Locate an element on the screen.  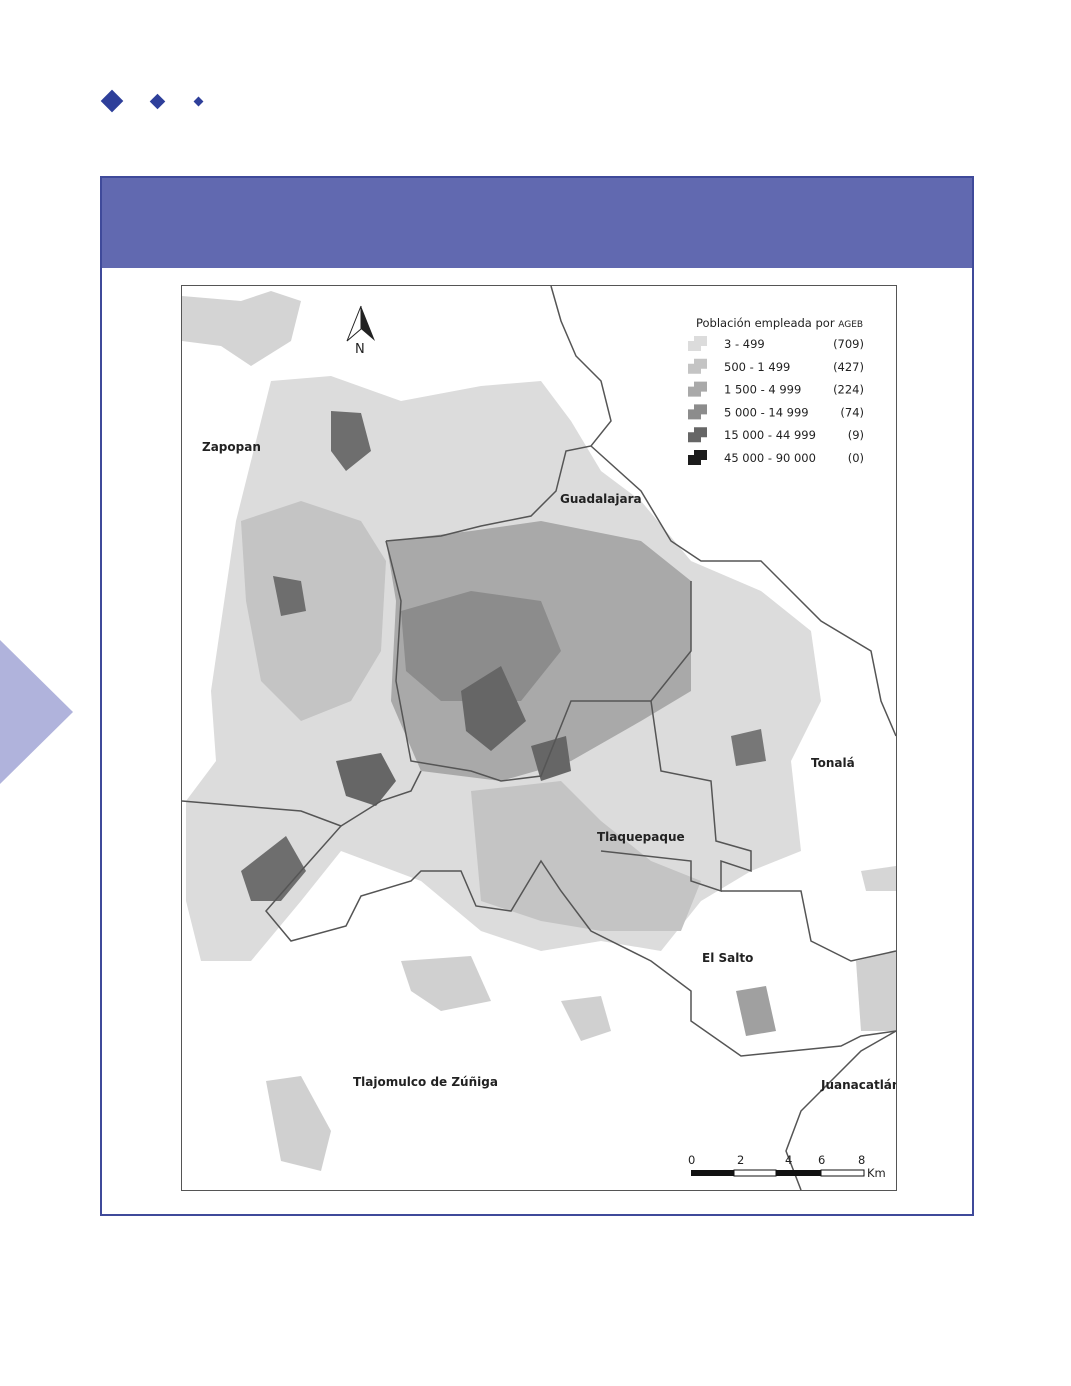
legend-count: (74) is located at coordinates (852, 412).